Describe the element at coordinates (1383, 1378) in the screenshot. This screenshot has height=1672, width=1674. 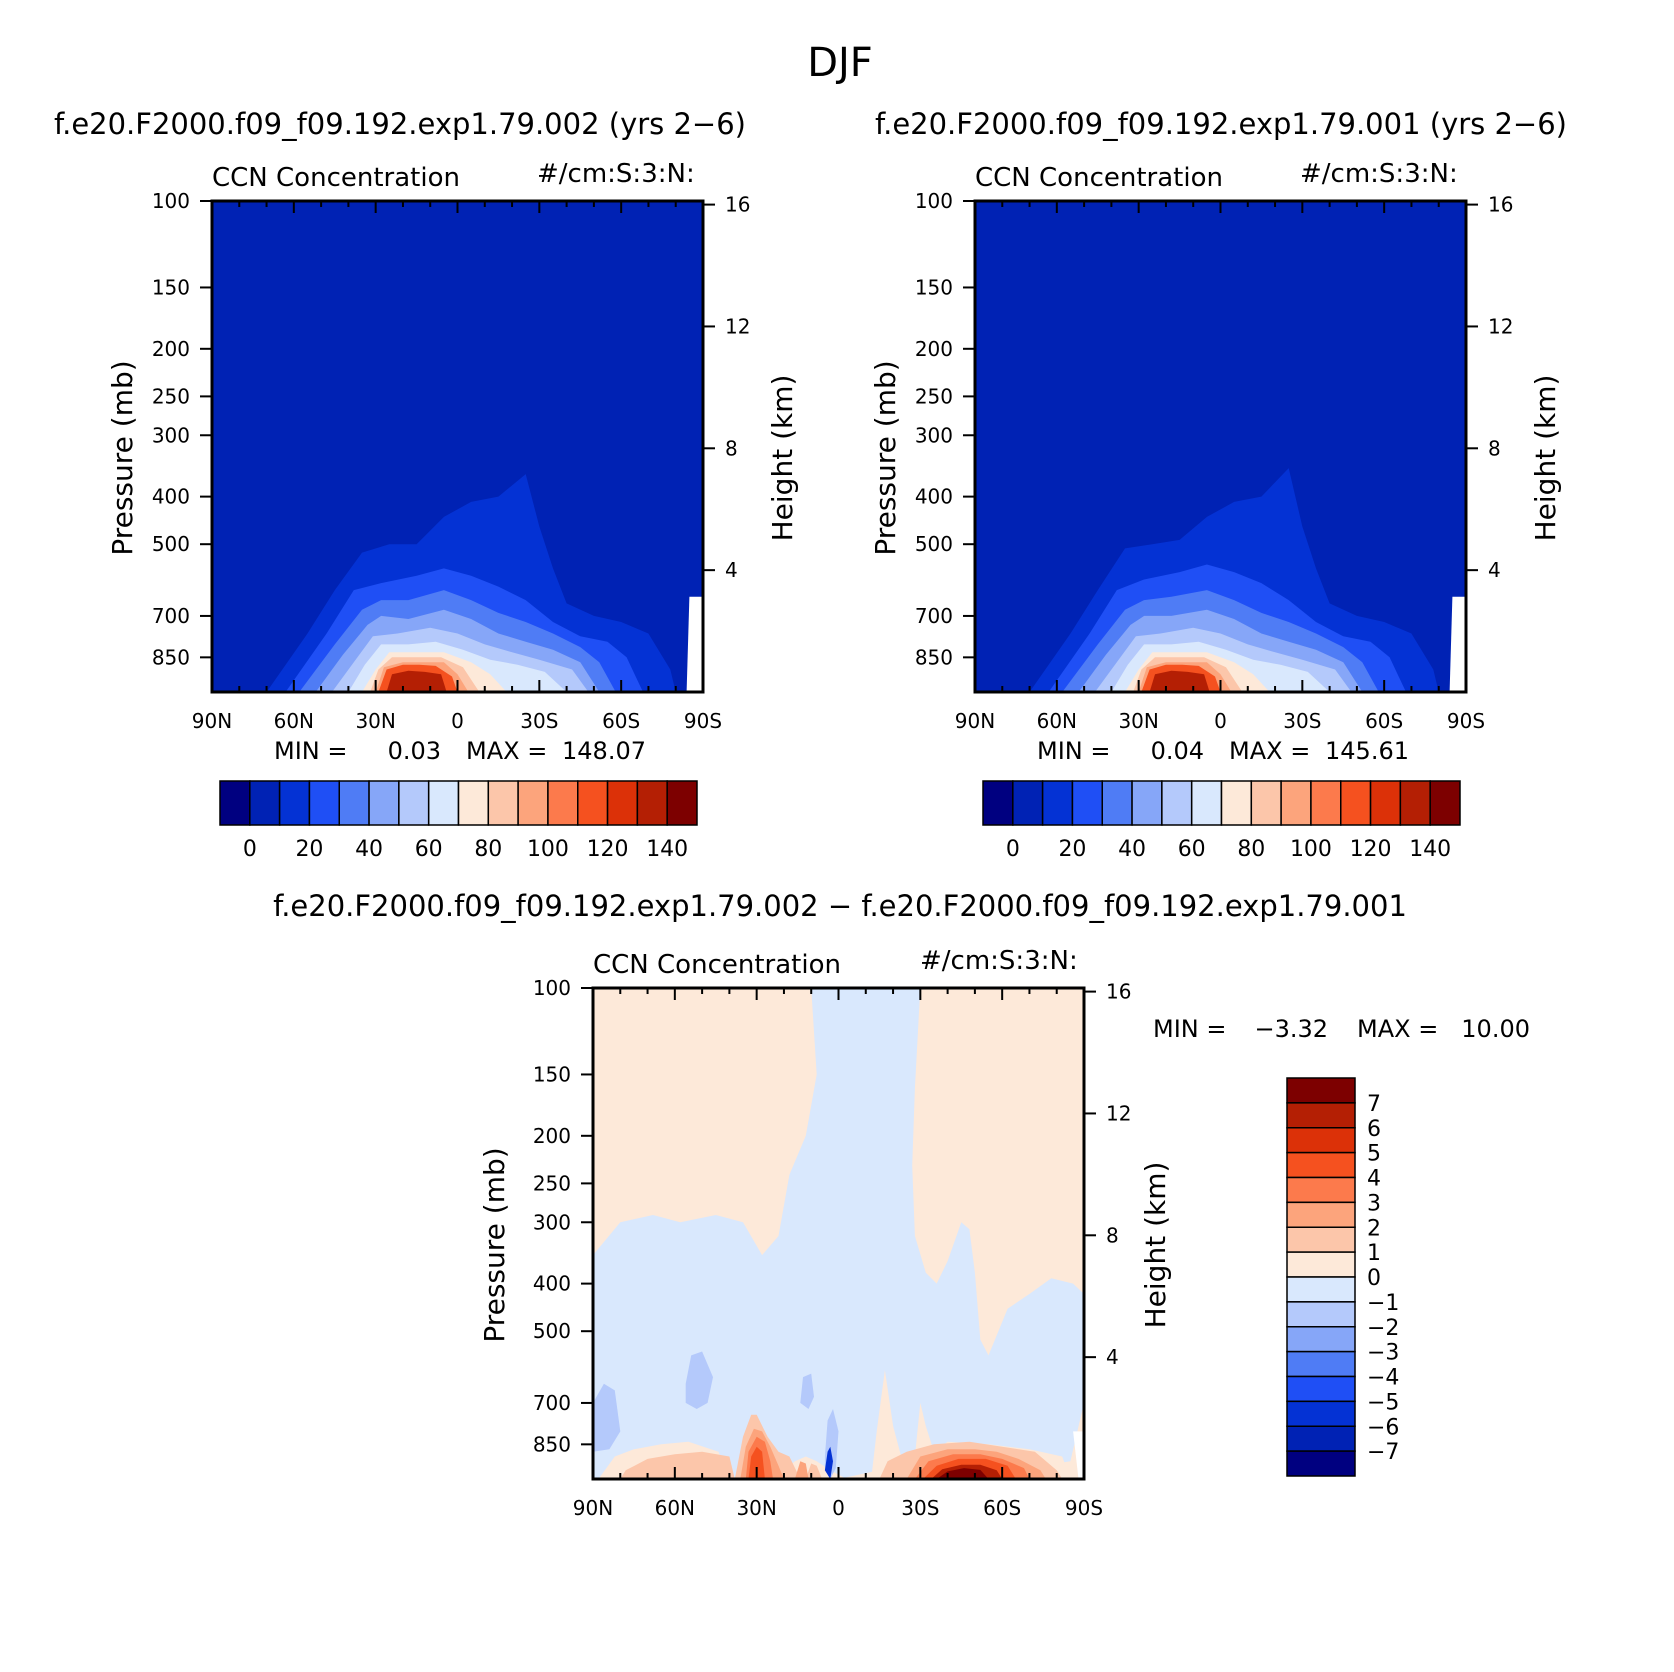
I see `colorbar-label: −4` at that location.